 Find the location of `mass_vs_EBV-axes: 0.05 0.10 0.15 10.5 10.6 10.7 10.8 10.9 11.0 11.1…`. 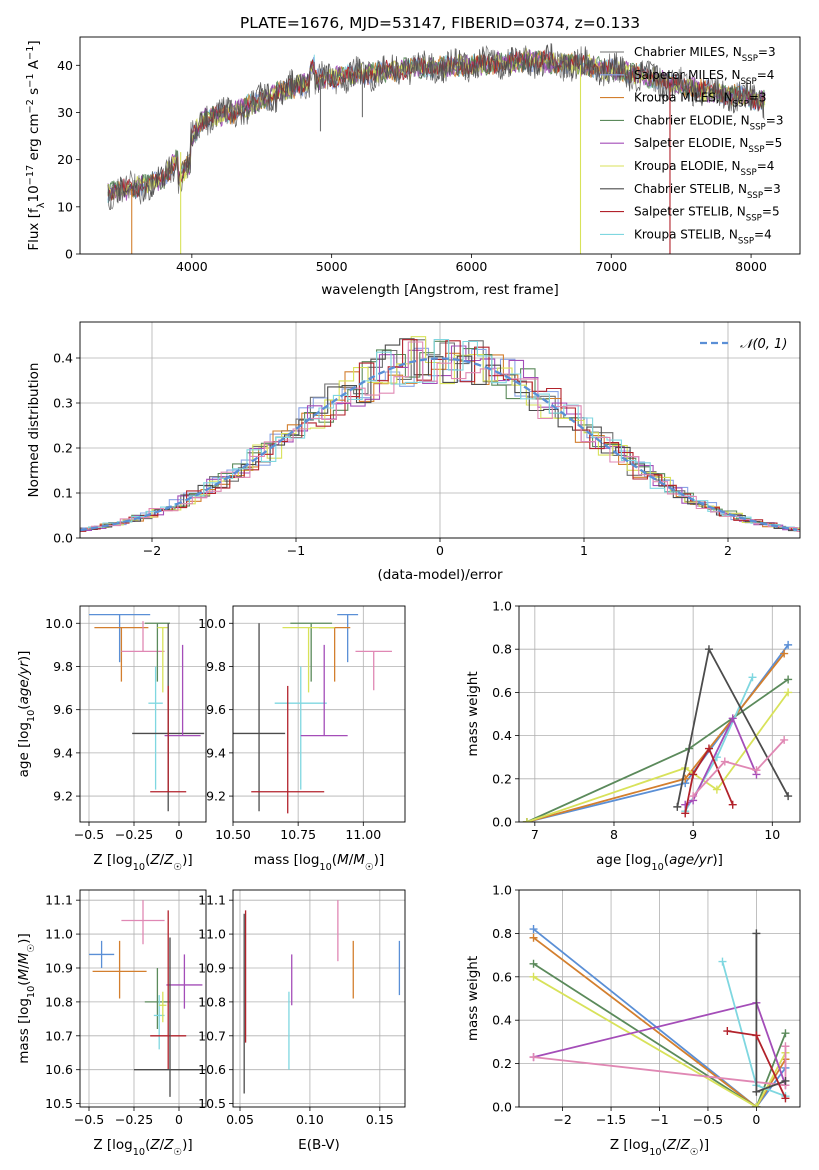

mass_vs_EBV-axes: 0.05 0.10 0.15 10.5 10.6 10.7 10.8 10.9 11.0 11.1… is located at coordinates (302, 1021).